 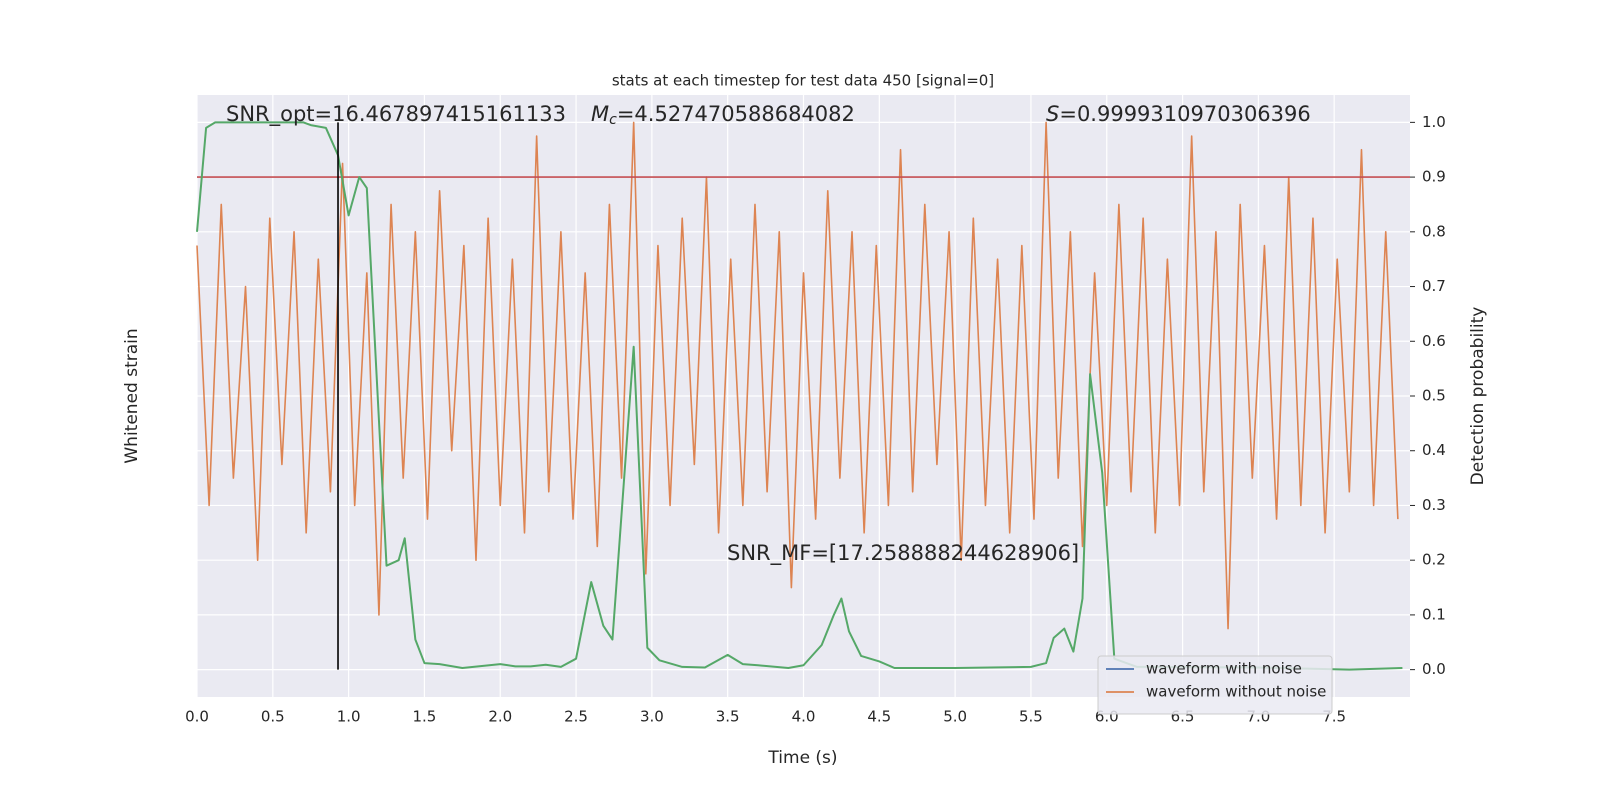 I want to click on y2-tick-label: 1.0, so click(x=1434, y=122).